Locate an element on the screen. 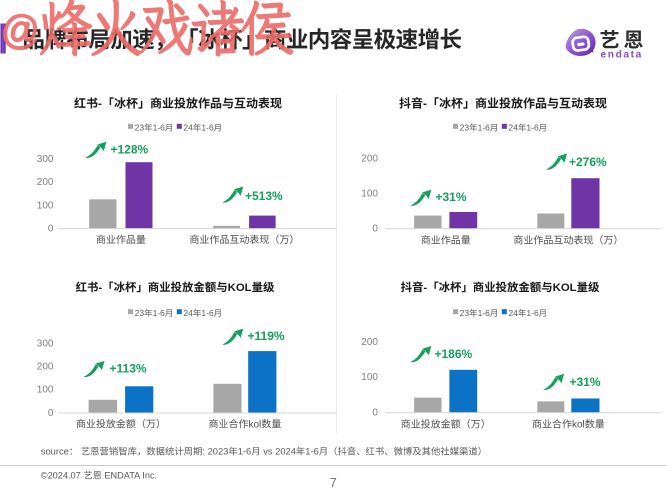 This screenshot has width=667, height=500. svg-text:: 2023: : 2023 is located at coordinates (215, 452).